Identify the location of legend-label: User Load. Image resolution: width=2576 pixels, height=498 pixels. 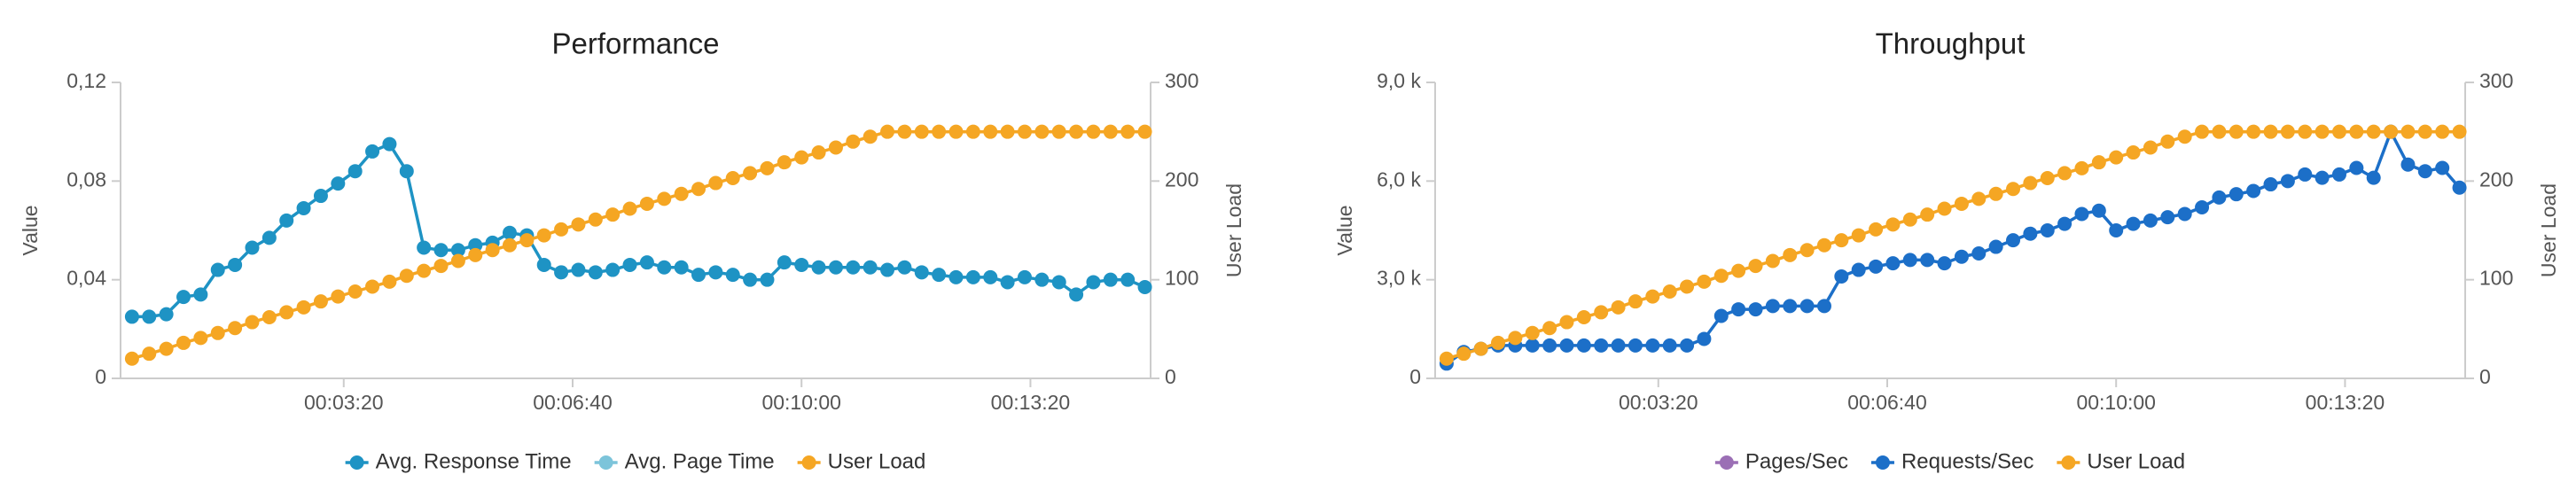
(2136, 461).